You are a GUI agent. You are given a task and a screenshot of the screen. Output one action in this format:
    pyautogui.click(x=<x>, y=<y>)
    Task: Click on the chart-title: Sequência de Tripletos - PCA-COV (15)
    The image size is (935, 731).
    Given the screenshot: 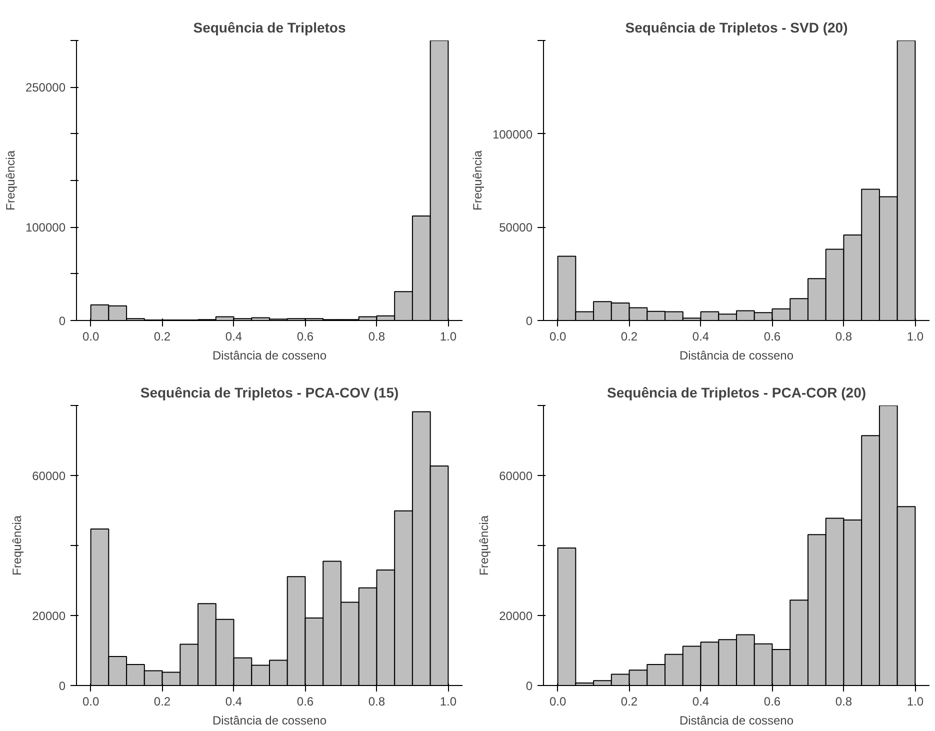 What is the action you would take?
    pyautogui.click(x=269, y=392)
    